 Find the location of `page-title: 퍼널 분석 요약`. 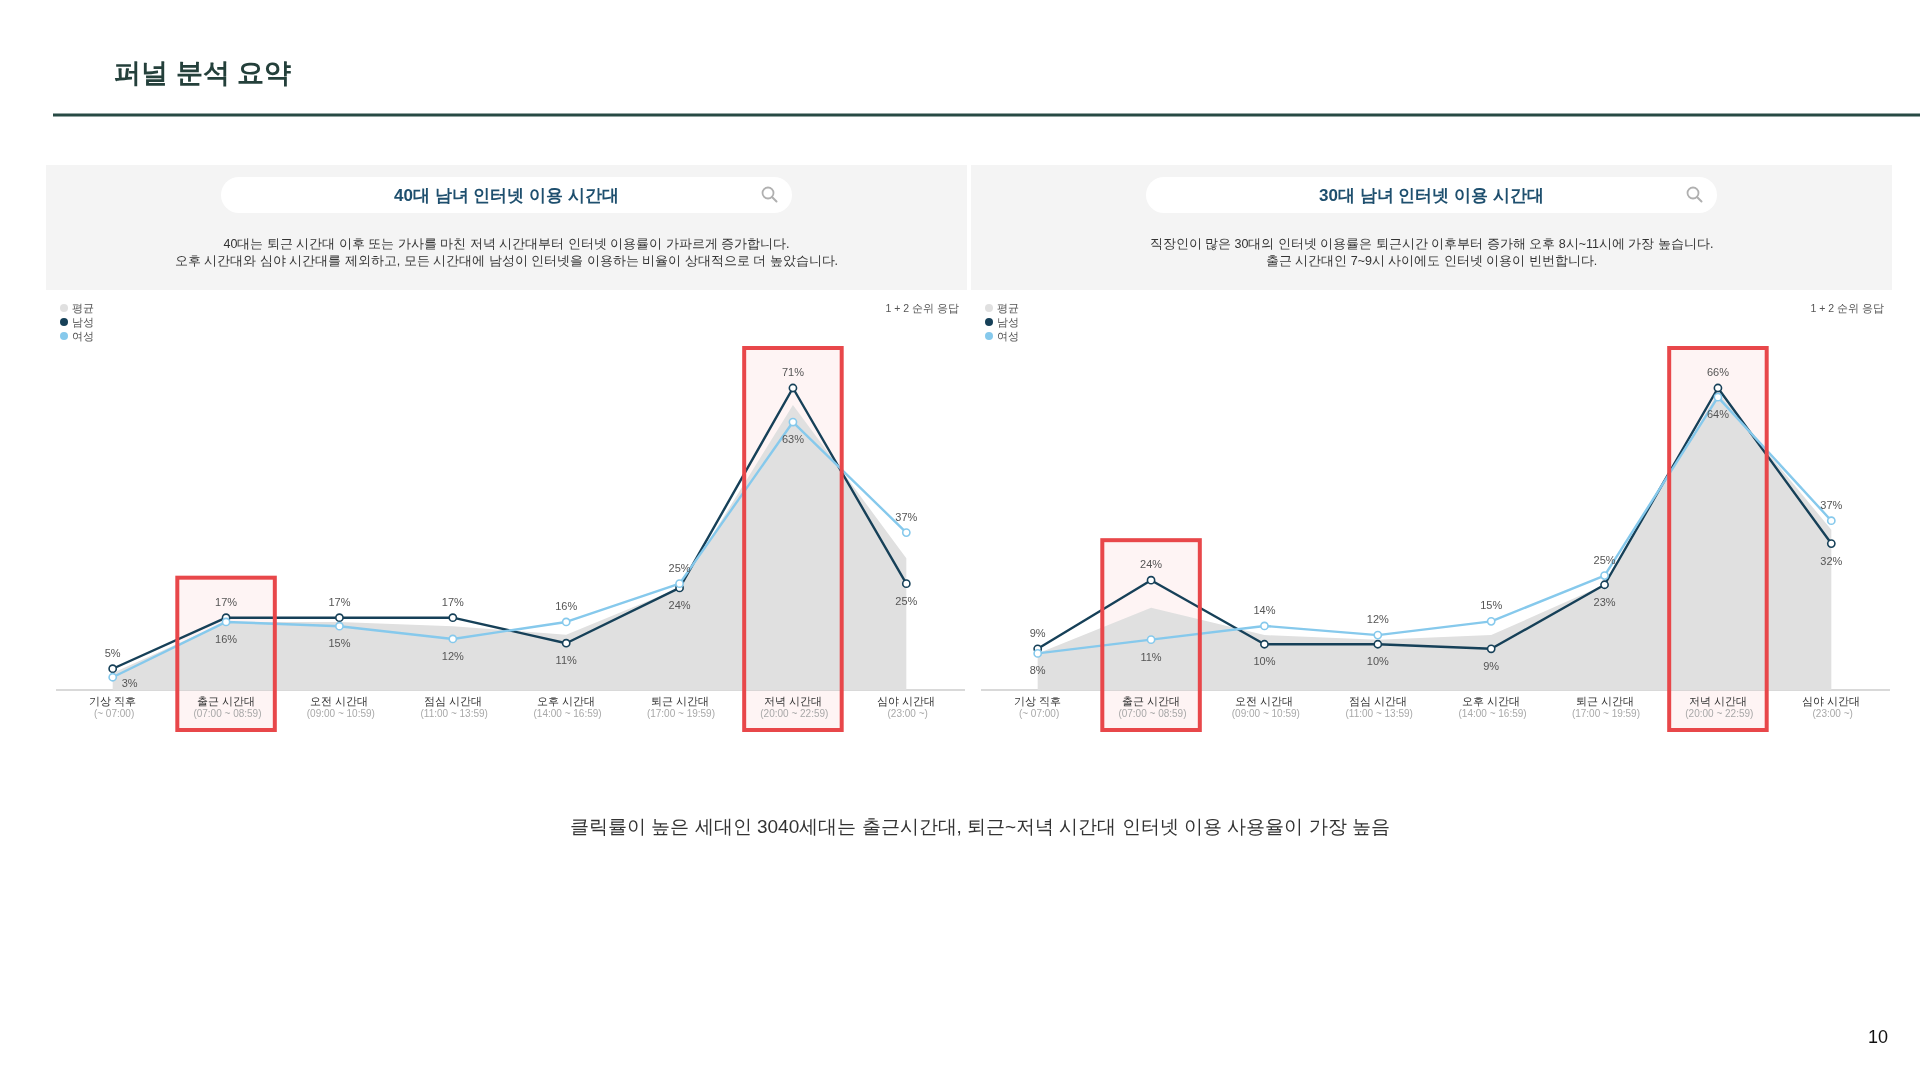

page-title: 퍼널 분석 요약 is located at coordinates (202, 73).